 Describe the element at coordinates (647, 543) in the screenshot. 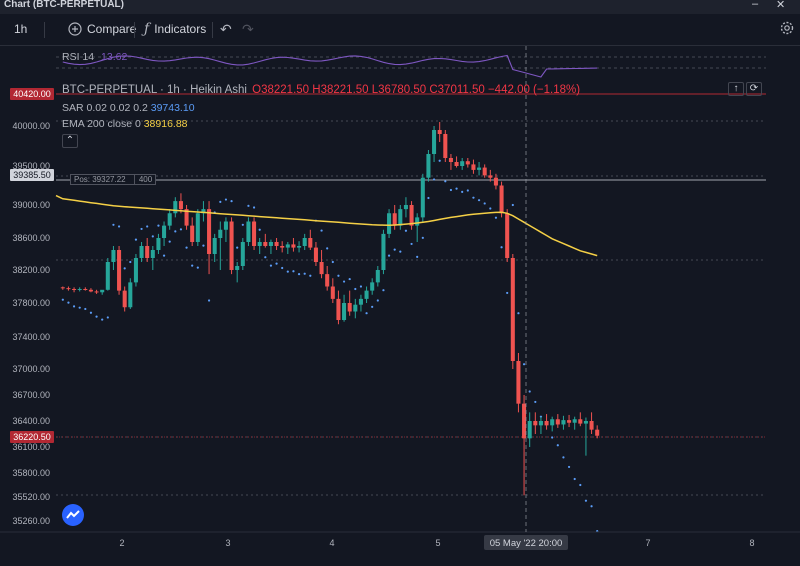

I see `x-axis-tick-label: 7` at that location.